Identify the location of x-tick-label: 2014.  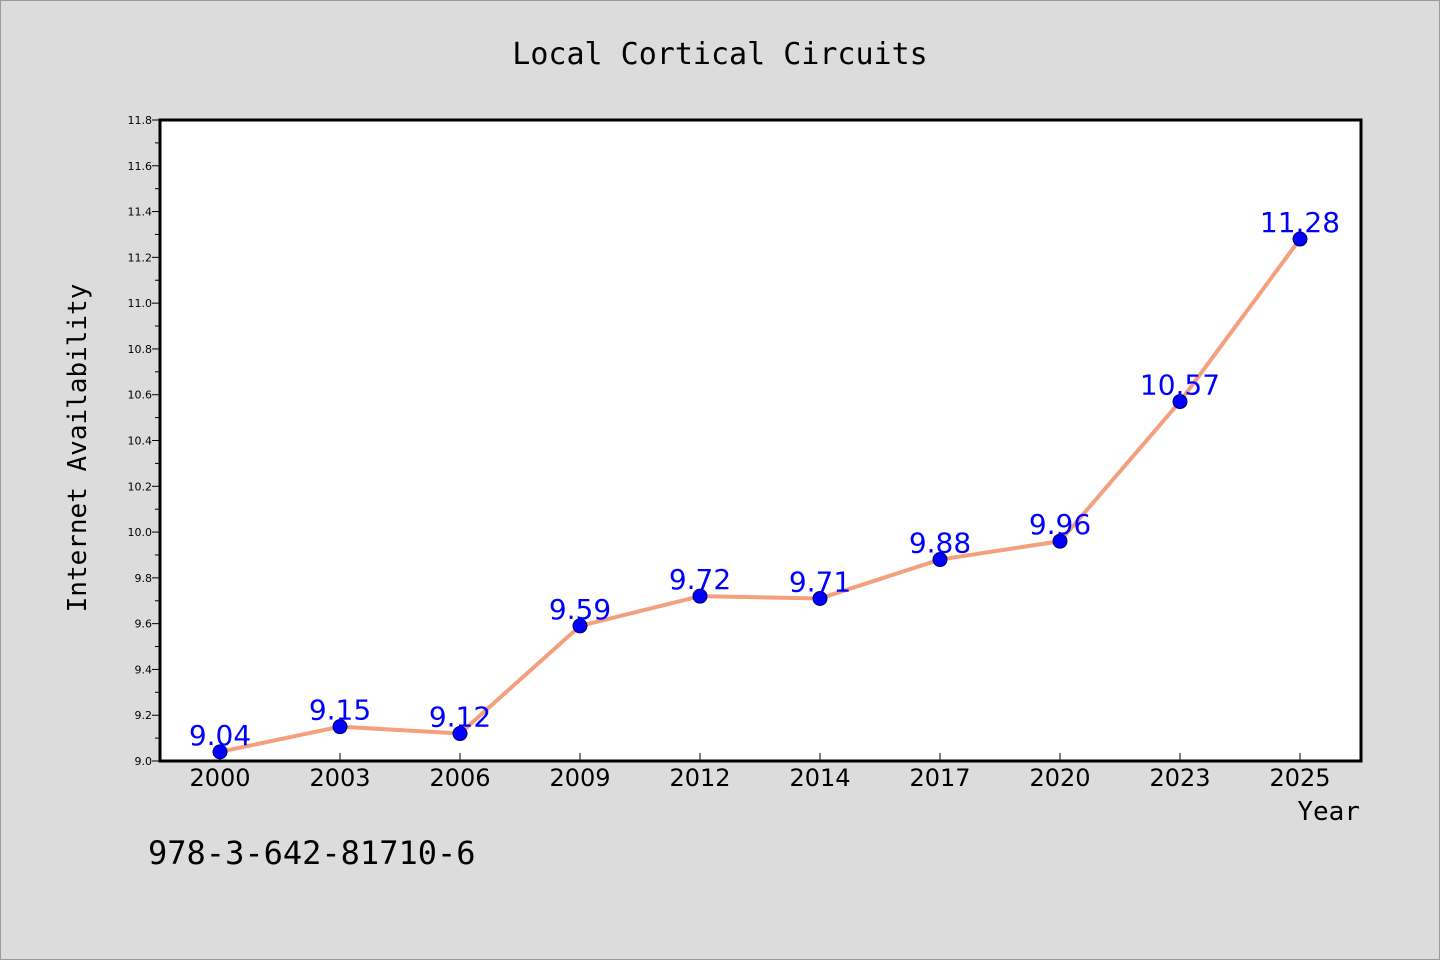
(819, 778).